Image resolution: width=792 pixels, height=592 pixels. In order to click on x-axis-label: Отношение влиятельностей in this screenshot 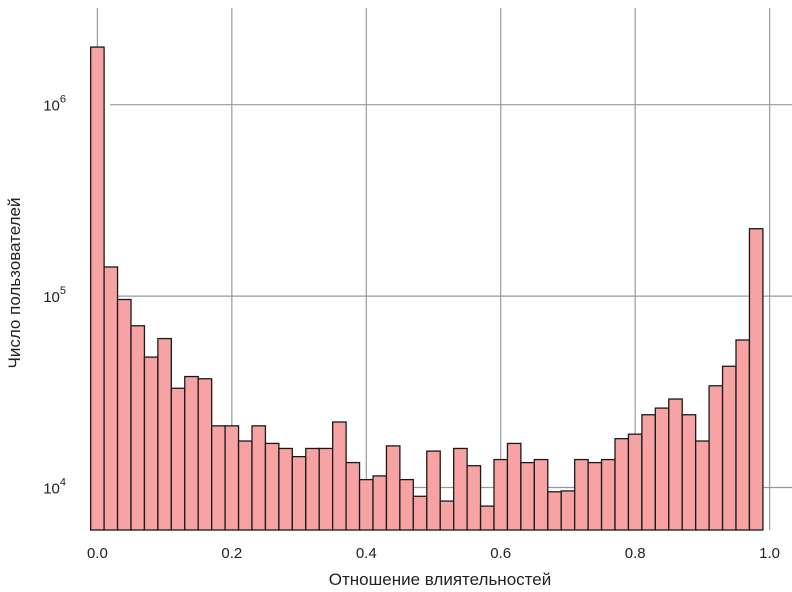, I will do `click(440, 579)`.